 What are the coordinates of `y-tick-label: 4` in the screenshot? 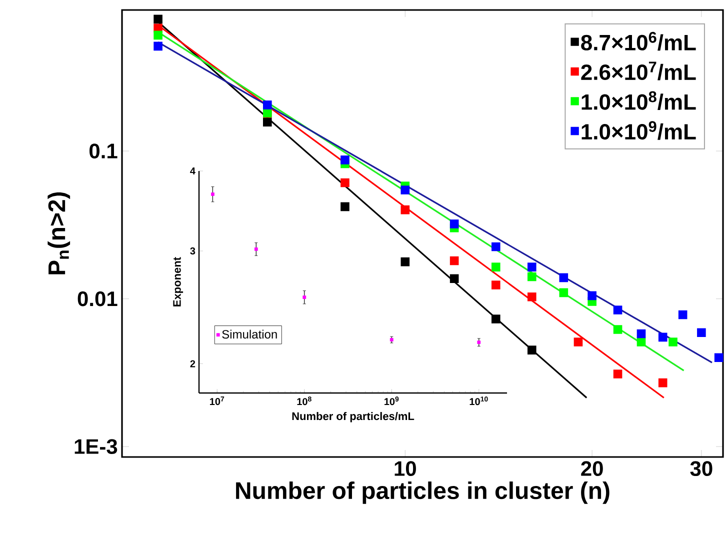 It's located at (193, 171).